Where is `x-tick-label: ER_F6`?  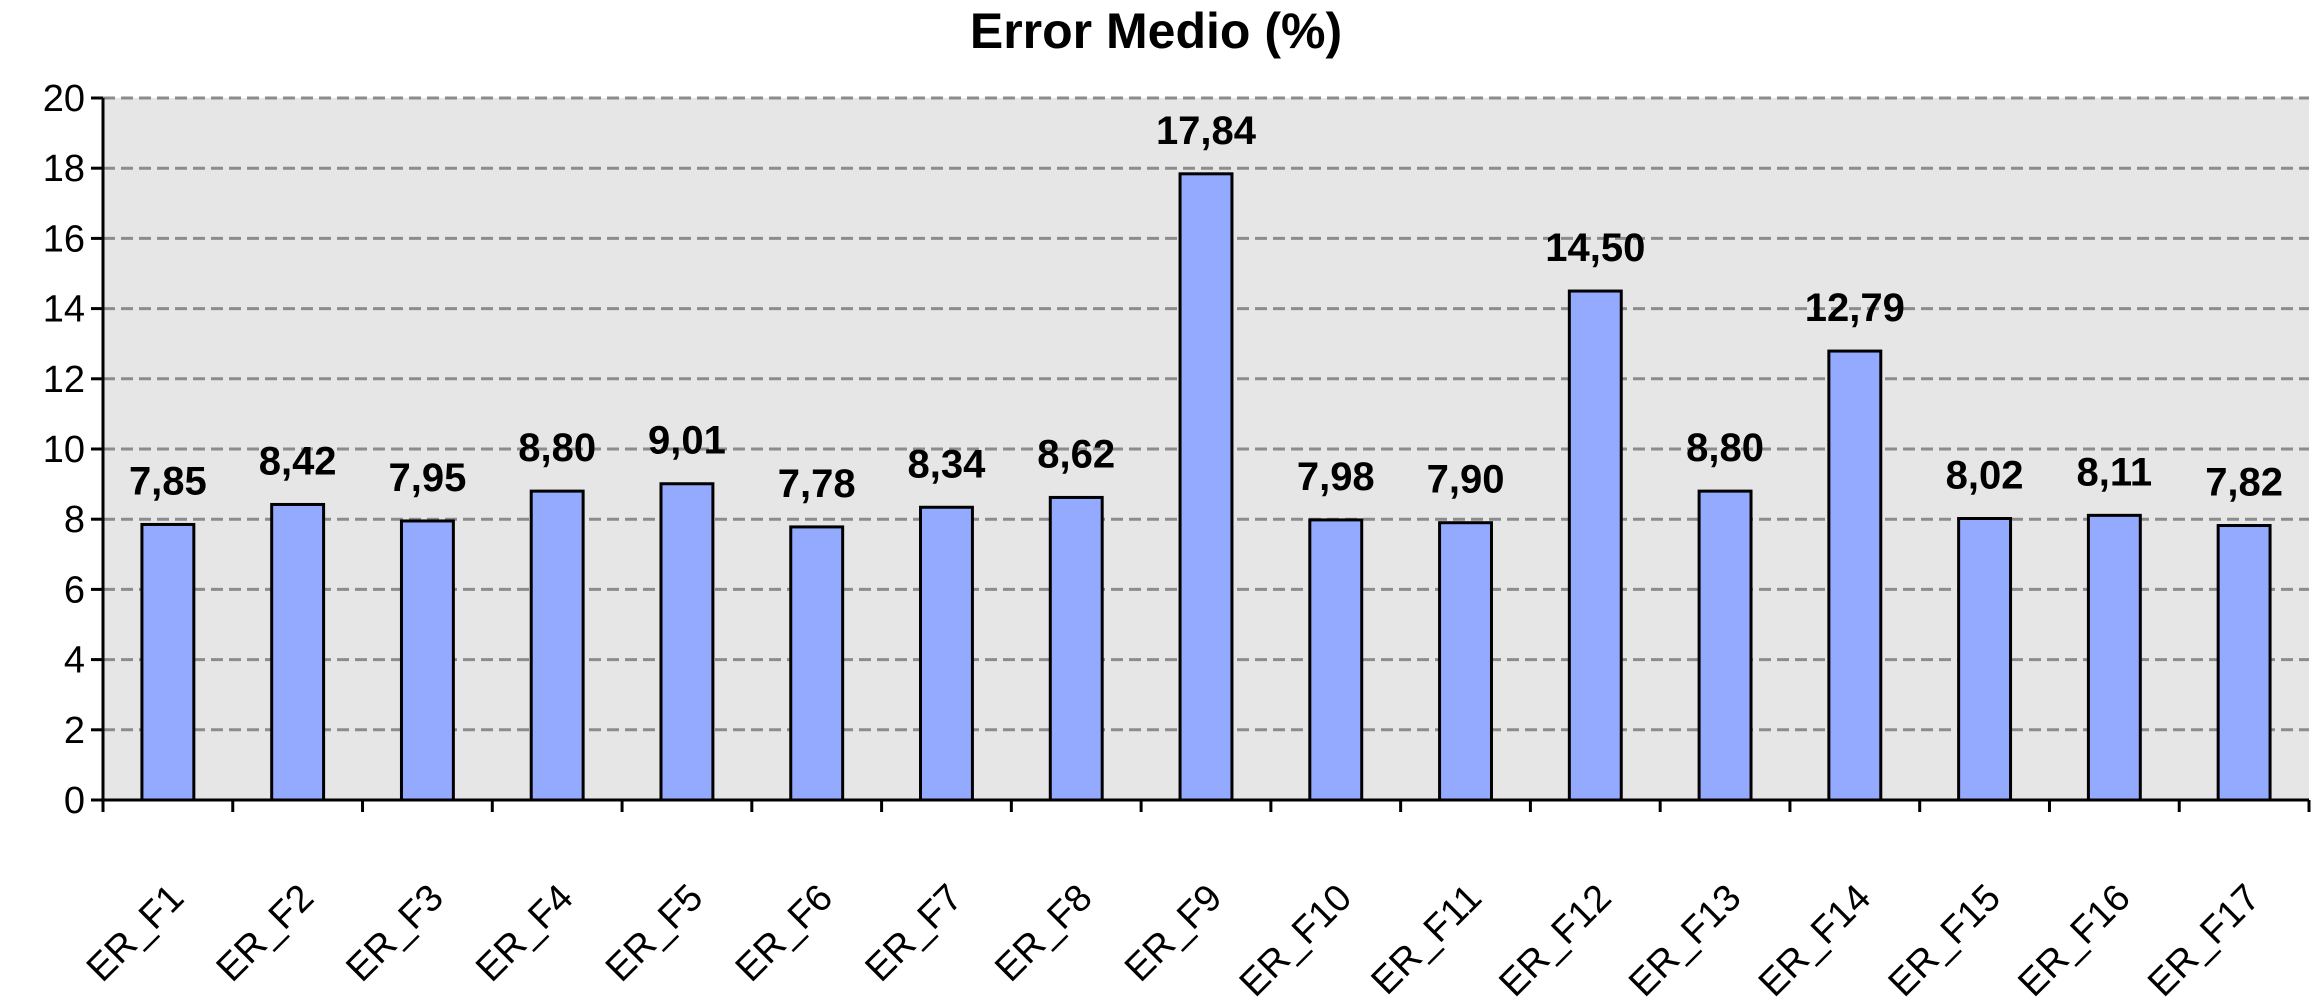
x-tick-label: ER_F6 is located at coordinates (784, 933).